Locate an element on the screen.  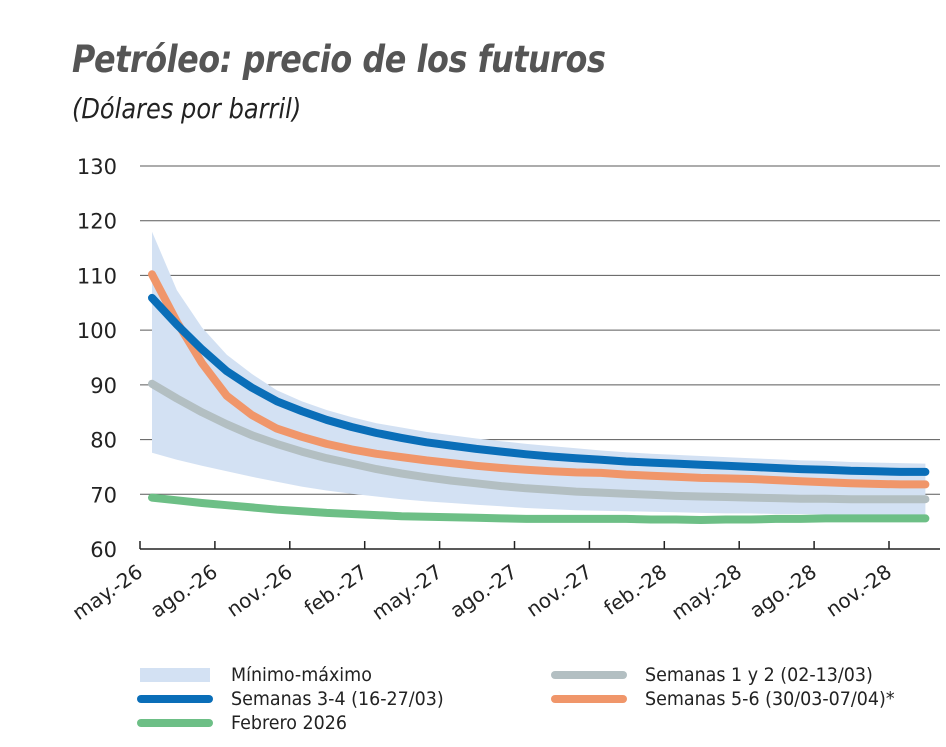
x-tick-label: feb.-28 is located at coordinates (635, 589).